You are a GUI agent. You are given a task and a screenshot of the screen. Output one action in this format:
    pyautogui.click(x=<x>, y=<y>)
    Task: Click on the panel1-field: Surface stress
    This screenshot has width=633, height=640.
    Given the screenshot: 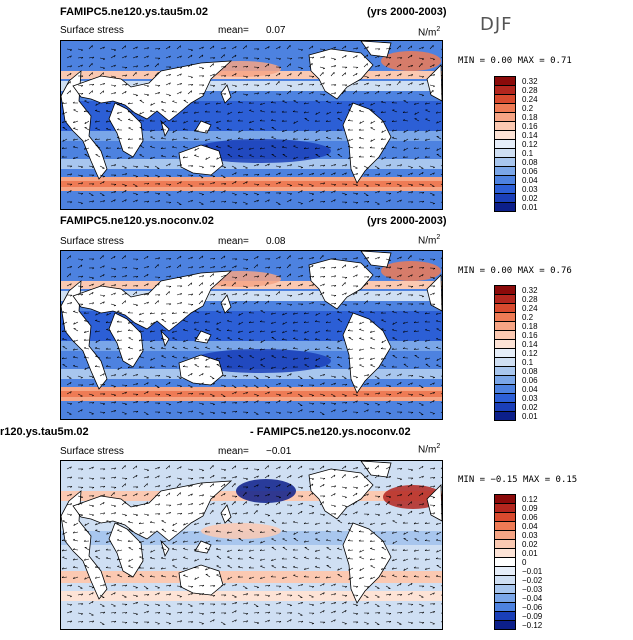 What is the action you would take?
    pyautogui.click(x=92, y=30)
    